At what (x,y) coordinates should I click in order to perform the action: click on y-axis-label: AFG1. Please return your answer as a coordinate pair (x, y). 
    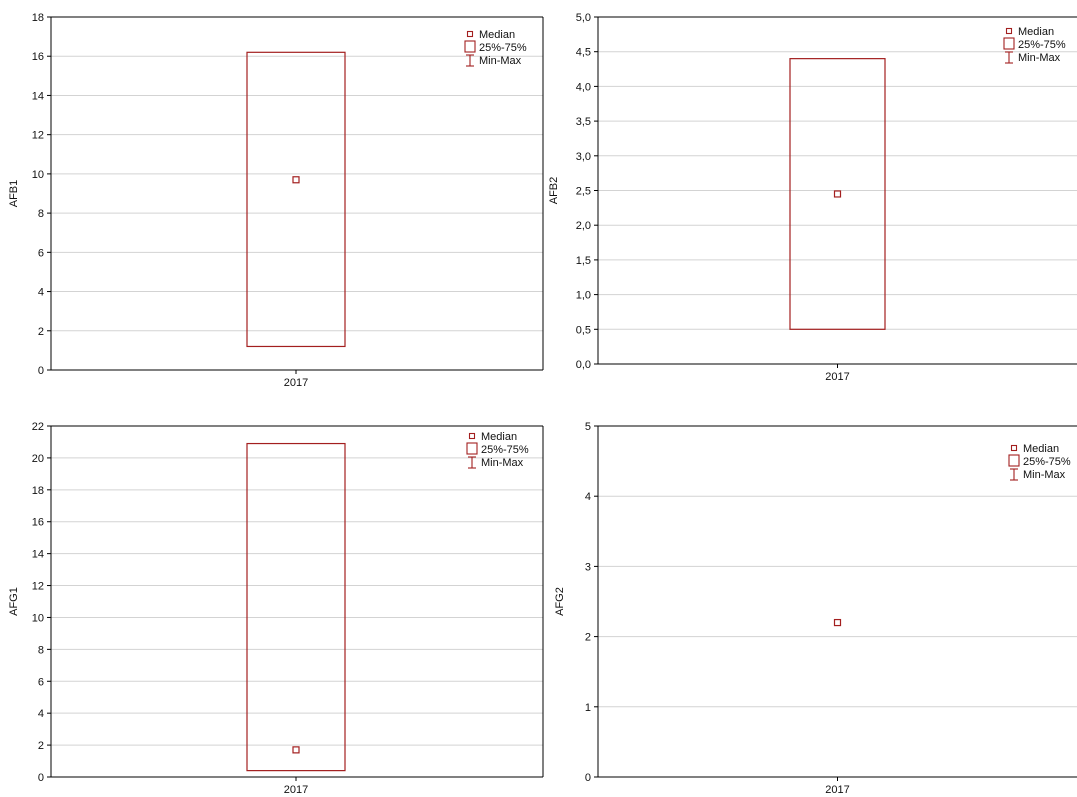
    Looking at the image, I should click on (14, 601).